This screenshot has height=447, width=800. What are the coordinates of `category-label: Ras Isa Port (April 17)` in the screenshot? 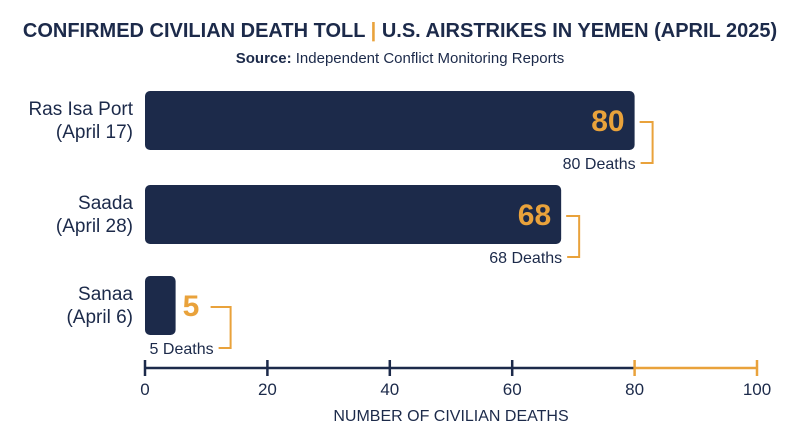 It's located at (80, 121).